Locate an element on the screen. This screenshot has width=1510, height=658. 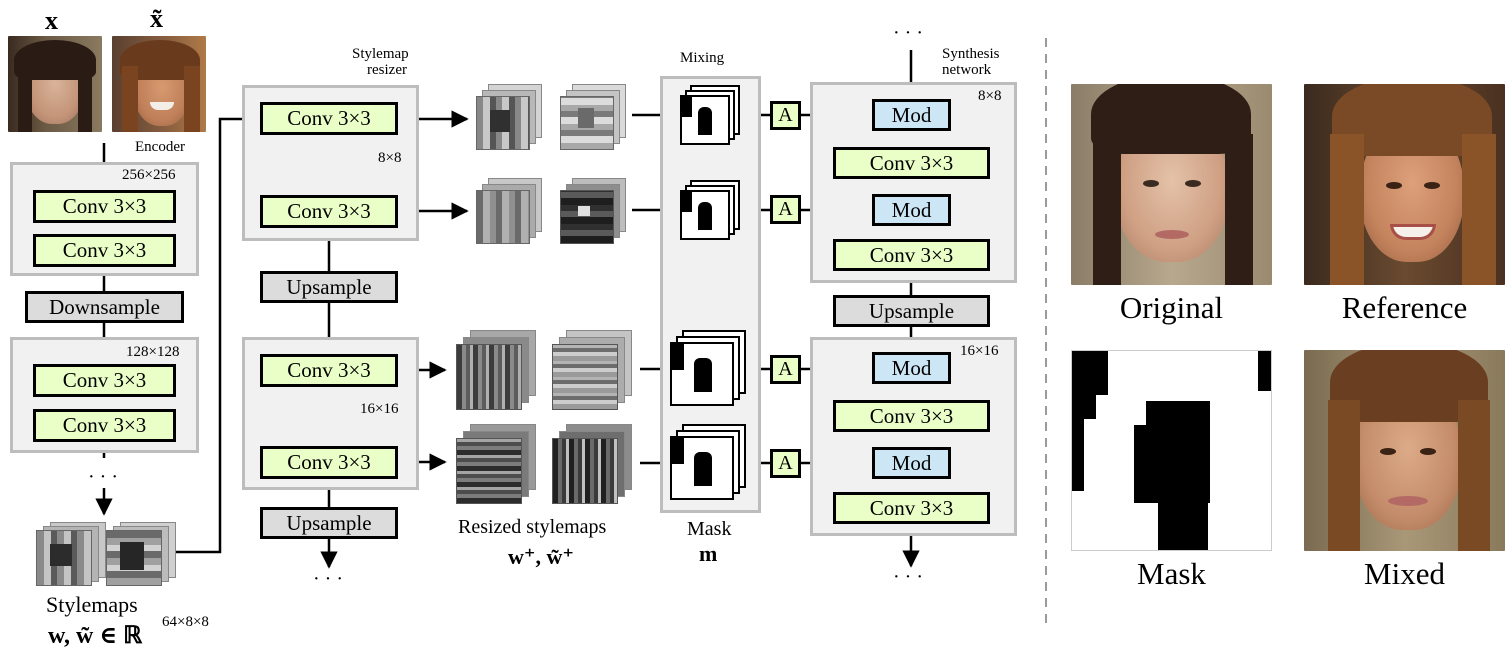
resized-stylemap-16-a is located at coordinates (497, 370).